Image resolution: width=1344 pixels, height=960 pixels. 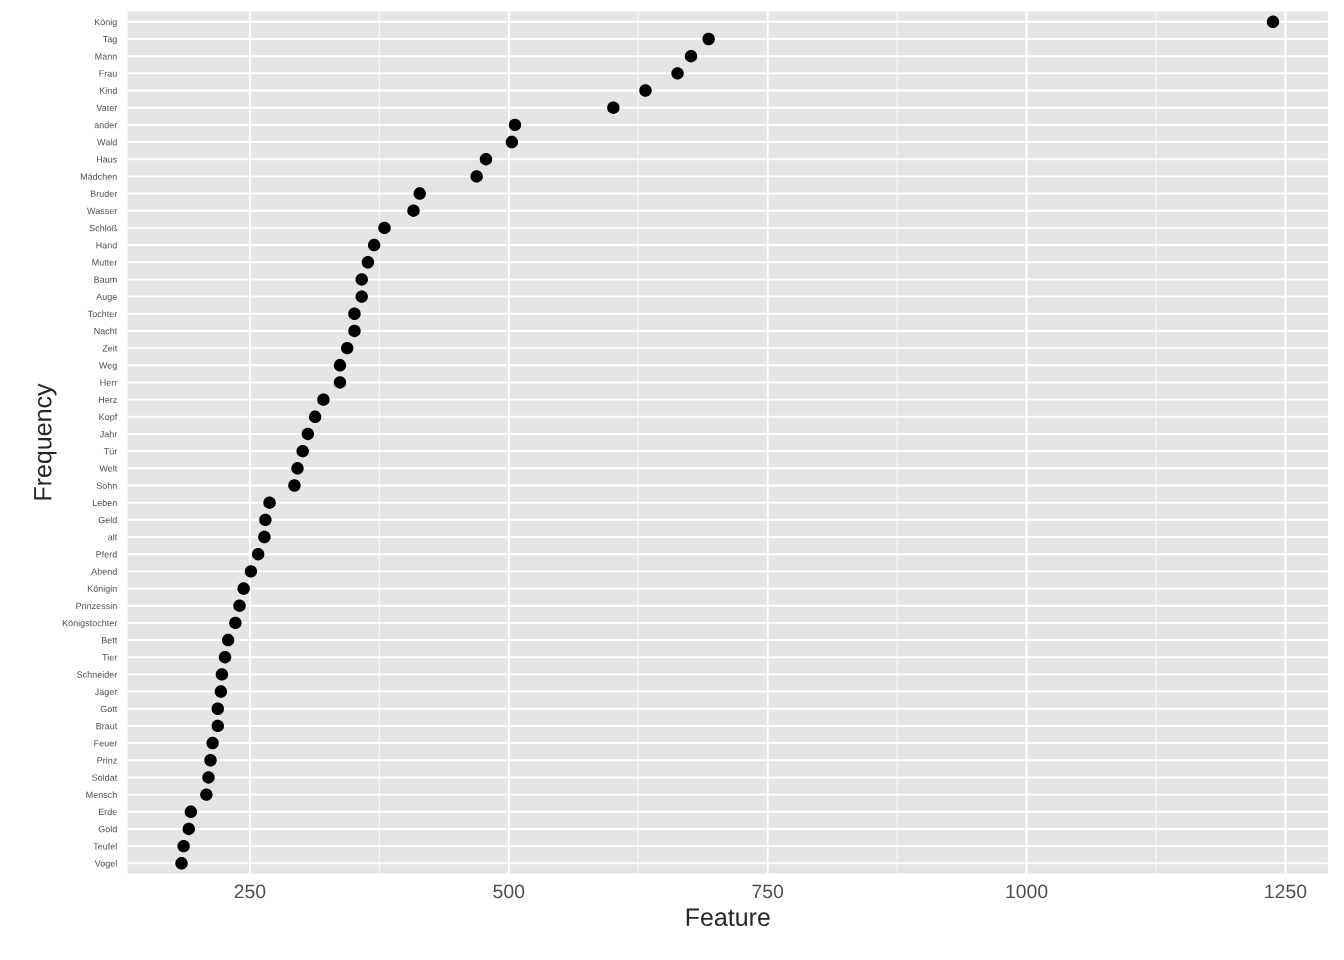 I want to click on y-tick-label: Zeit, so click(x=110, y=348).